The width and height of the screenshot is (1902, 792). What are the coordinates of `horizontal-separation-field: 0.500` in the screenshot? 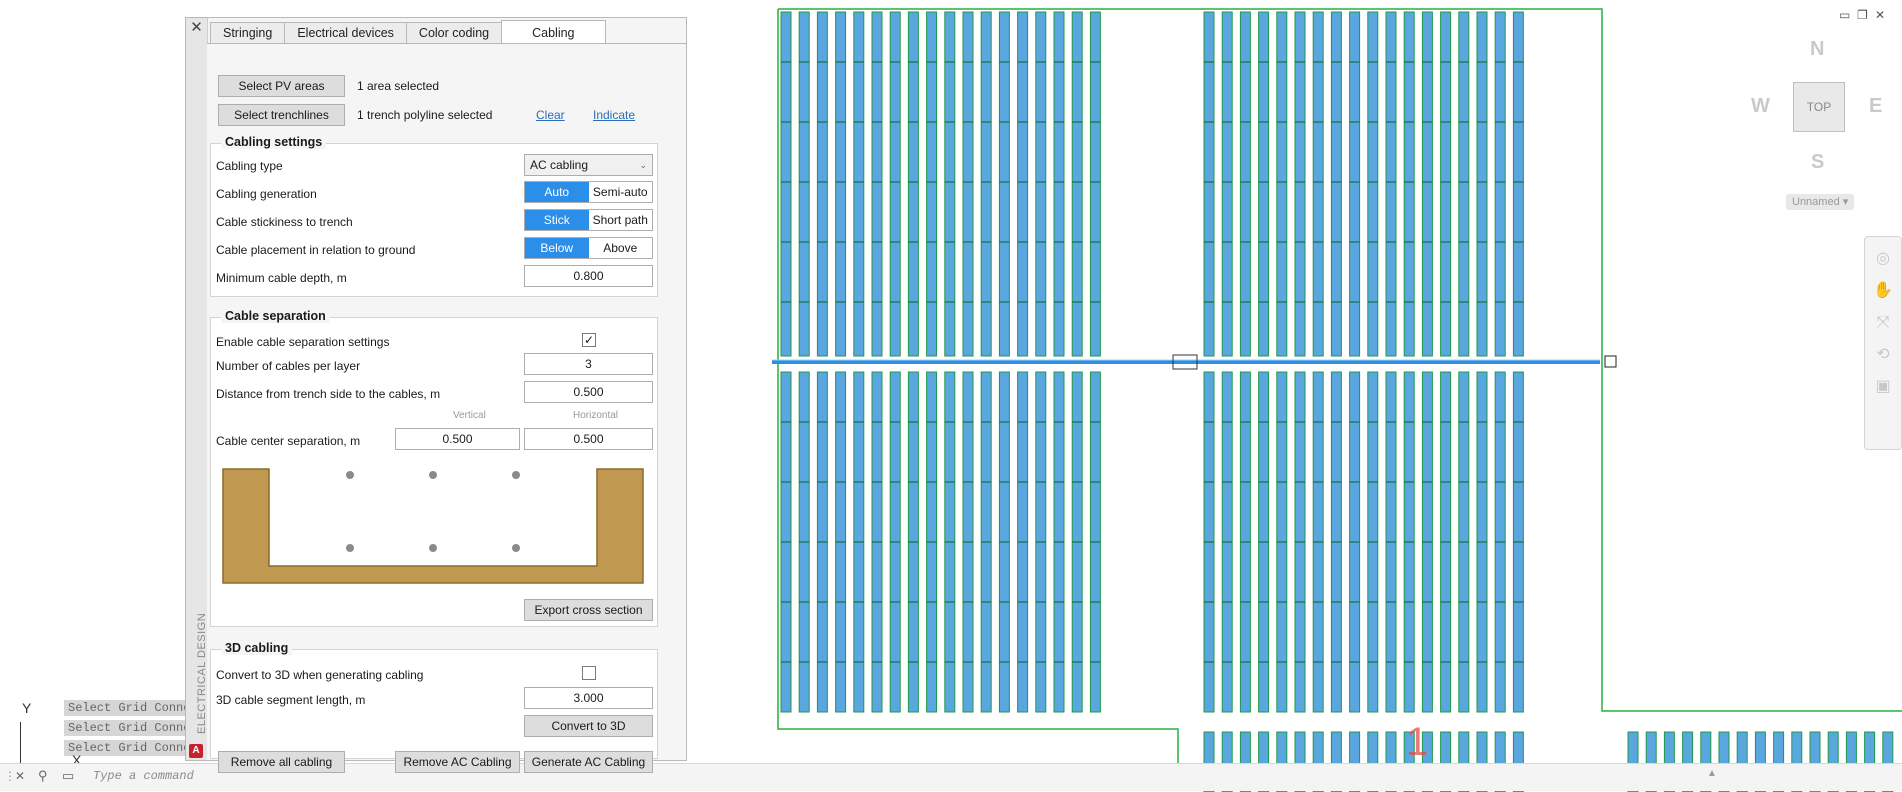 It's located at (588, 439).